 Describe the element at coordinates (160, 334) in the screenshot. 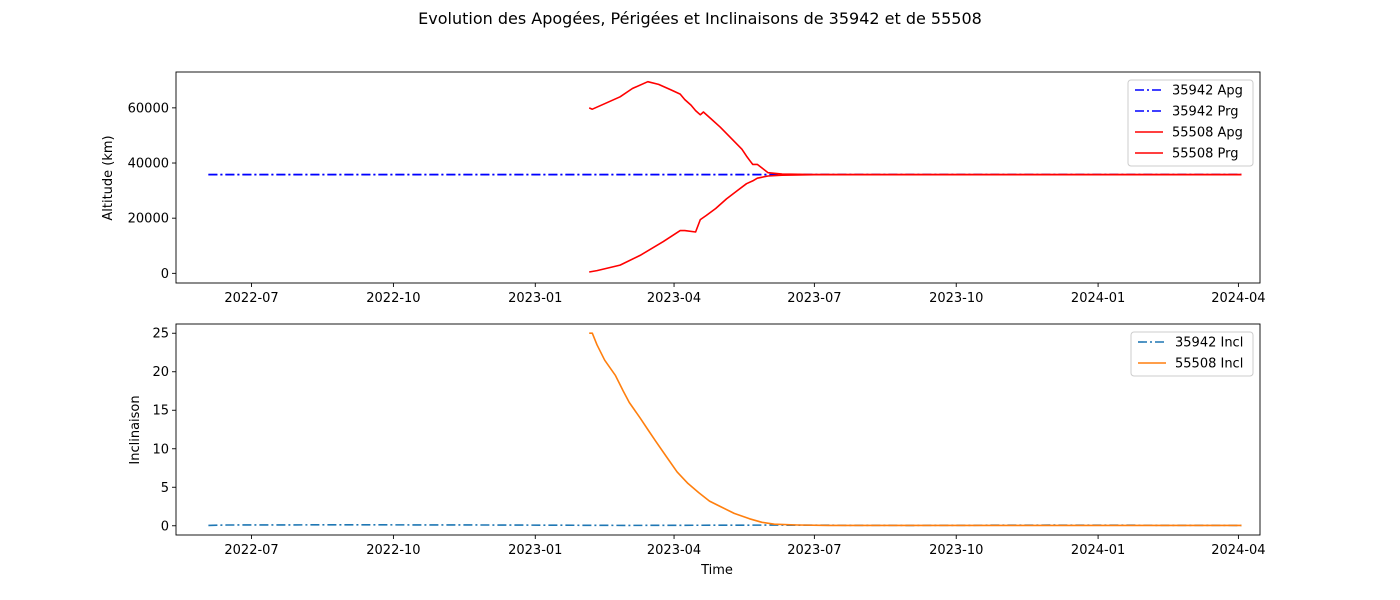

I see `y-tick-label: 25` at that location.